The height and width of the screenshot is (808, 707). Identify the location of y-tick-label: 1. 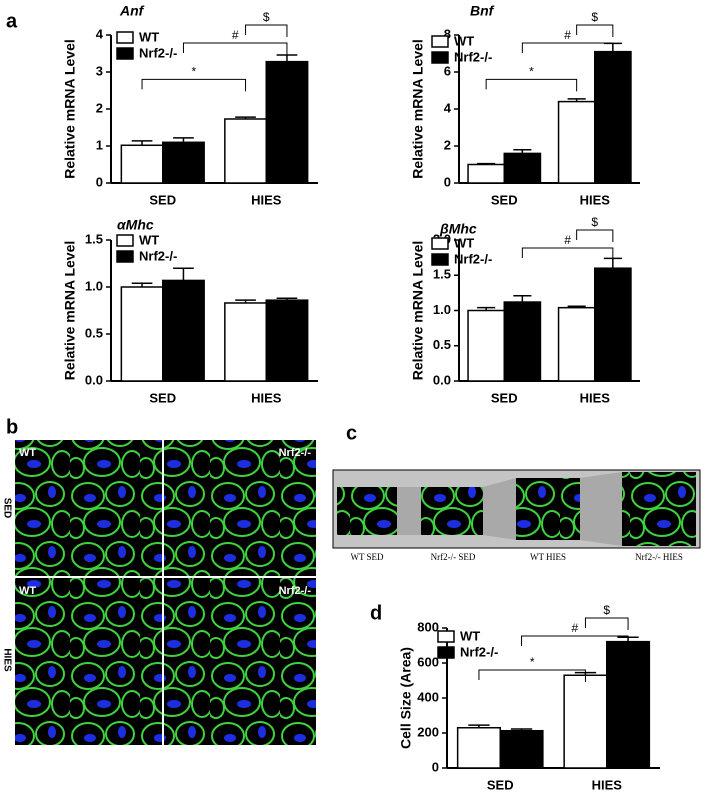
(99, 144).